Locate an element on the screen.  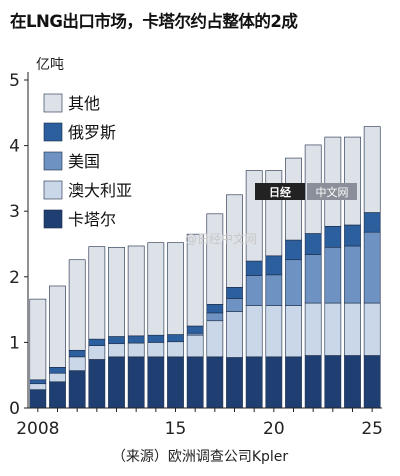
bar-segment-澳大利亚-2011 is located at coordinates (97, 352).